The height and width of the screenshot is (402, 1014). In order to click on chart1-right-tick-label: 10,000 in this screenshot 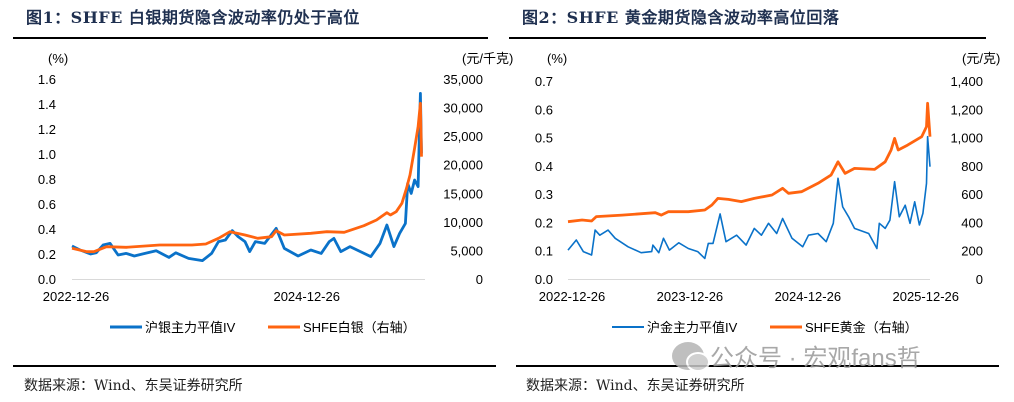, I will do `click(463, 222)`.